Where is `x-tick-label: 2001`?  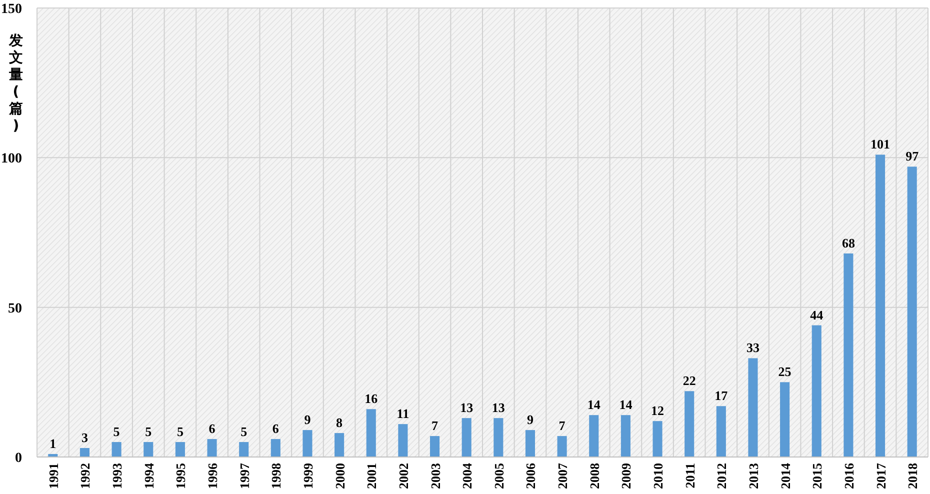
x-tick-label: 2001 is located at coordinates (372, 476).